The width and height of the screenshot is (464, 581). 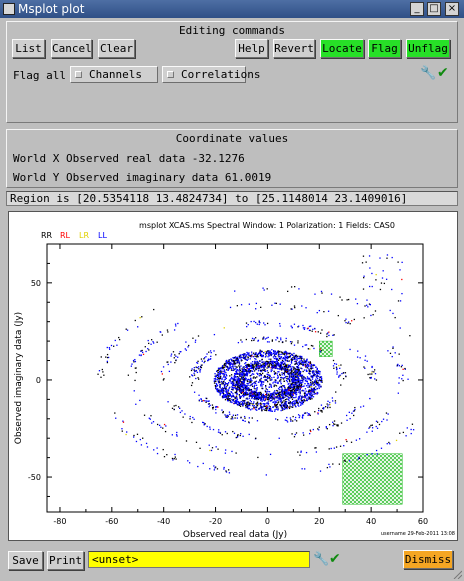 I want to click on cancel-button: Cancel, so click(x=71, y=48).